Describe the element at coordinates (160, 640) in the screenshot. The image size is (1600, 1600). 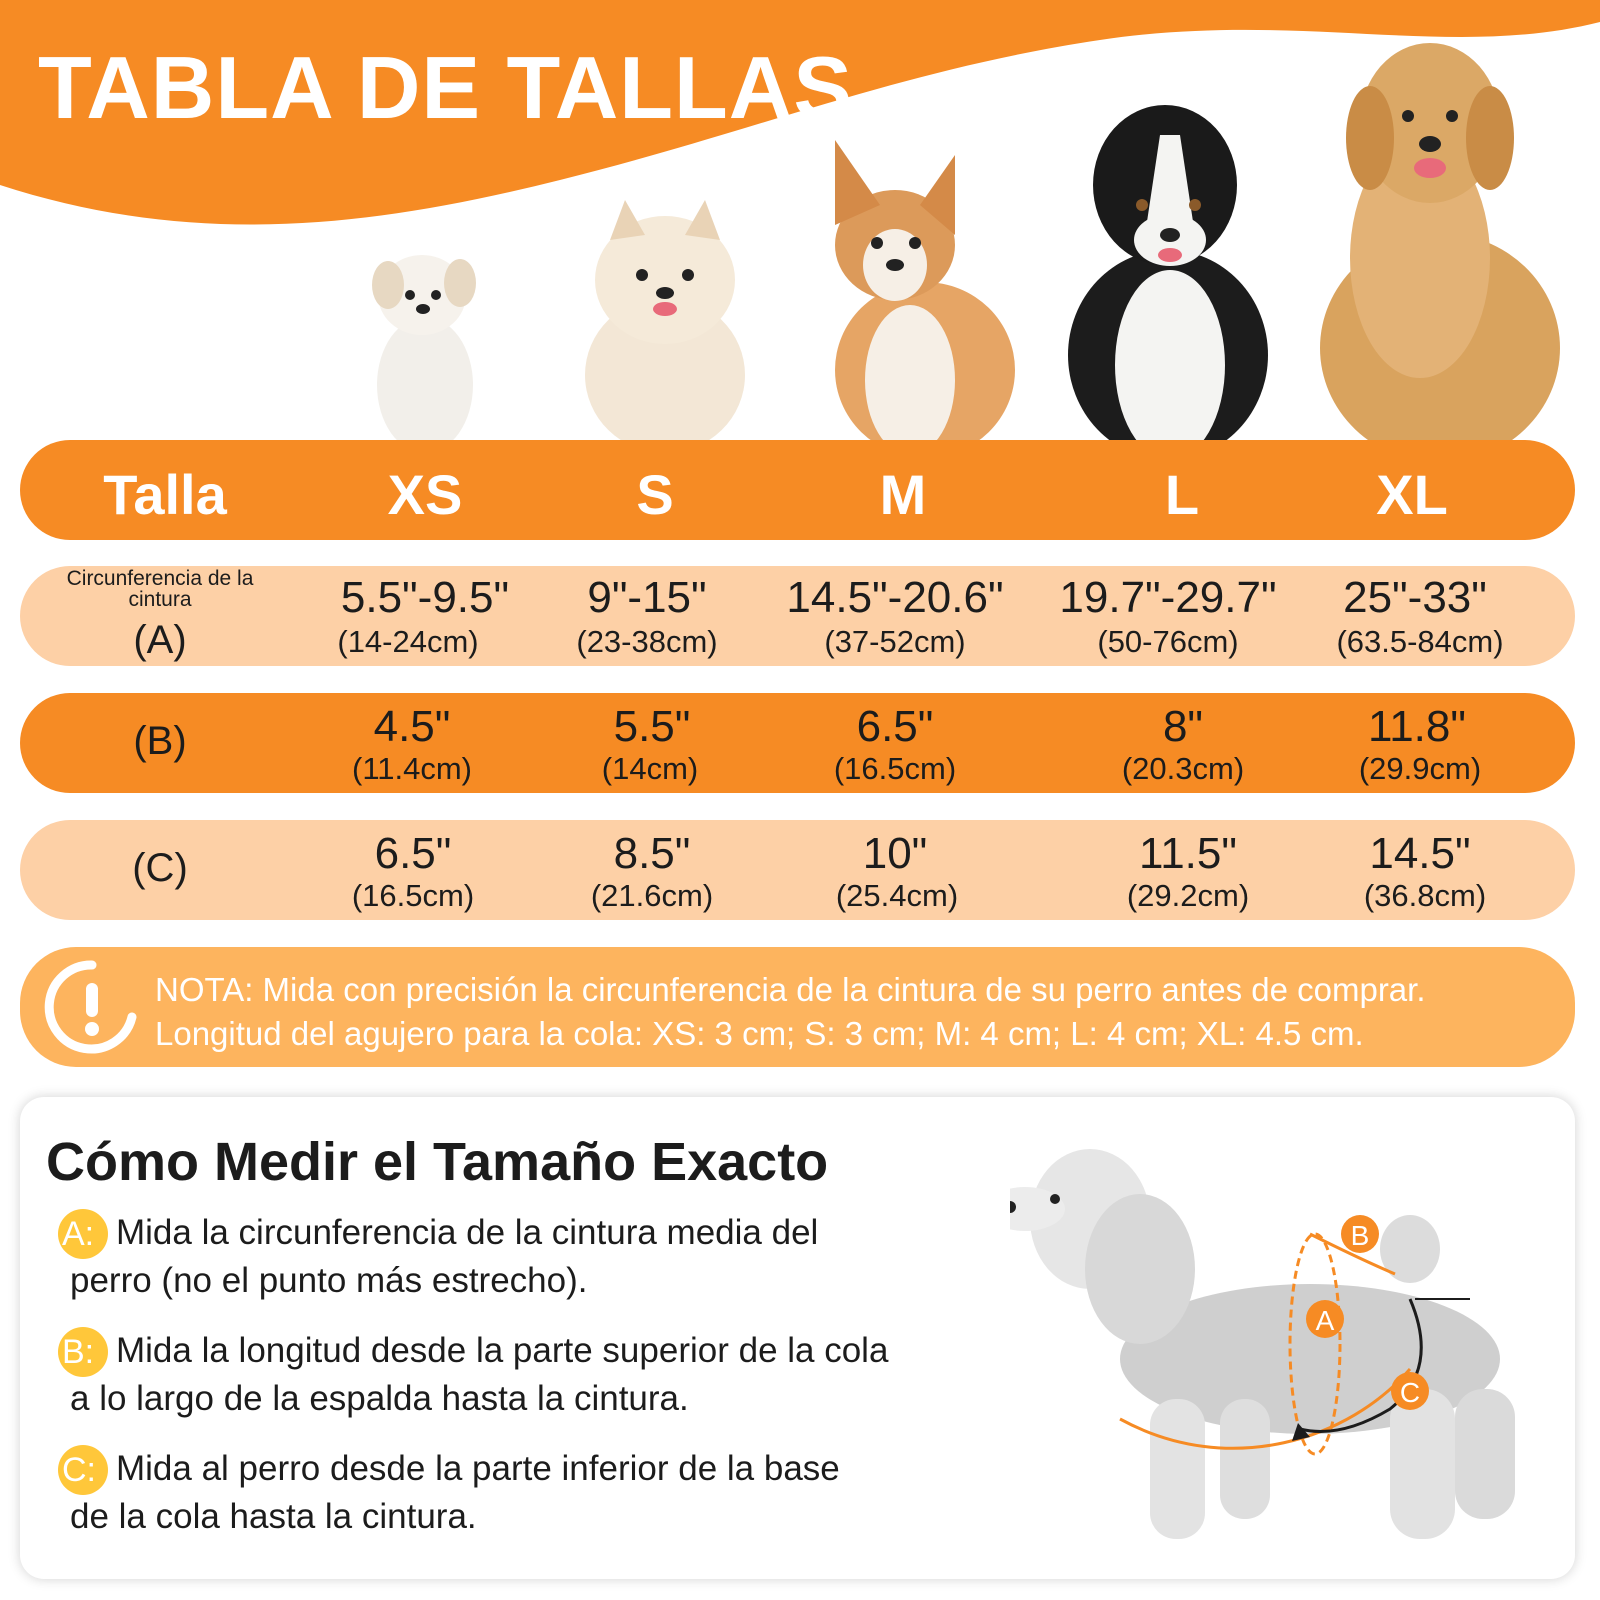
I see `row-a-label: (A)` at that location.